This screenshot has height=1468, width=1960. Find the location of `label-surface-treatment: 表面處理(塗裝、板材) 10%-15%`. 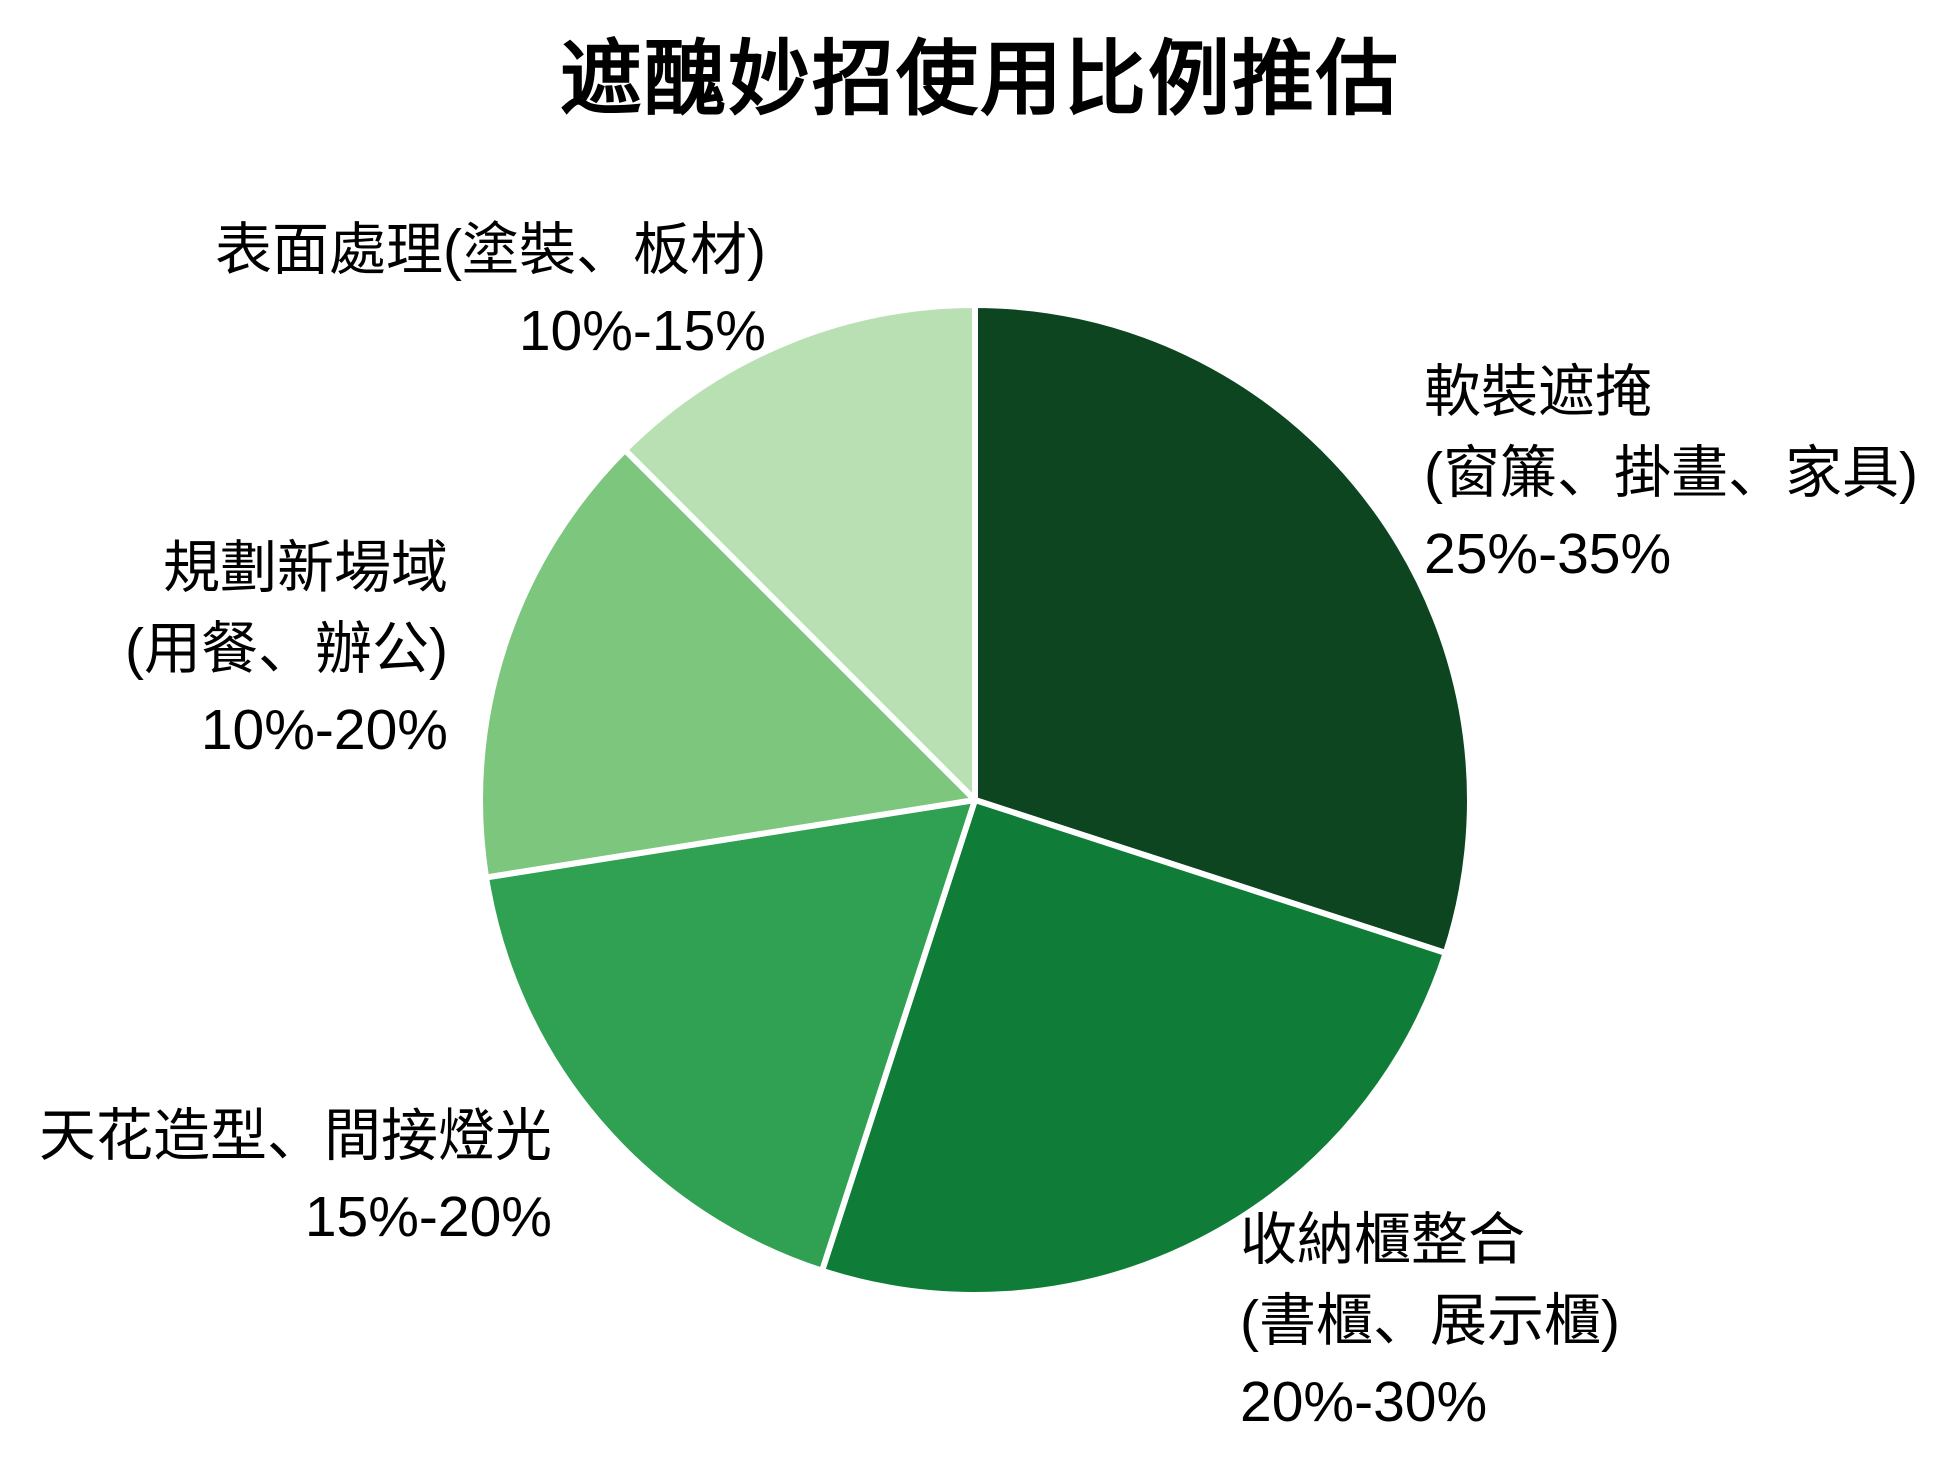

label-surface-treatment: 表面處理(塗裝、板材) 10%-15% is located at coordinates (490, 291).